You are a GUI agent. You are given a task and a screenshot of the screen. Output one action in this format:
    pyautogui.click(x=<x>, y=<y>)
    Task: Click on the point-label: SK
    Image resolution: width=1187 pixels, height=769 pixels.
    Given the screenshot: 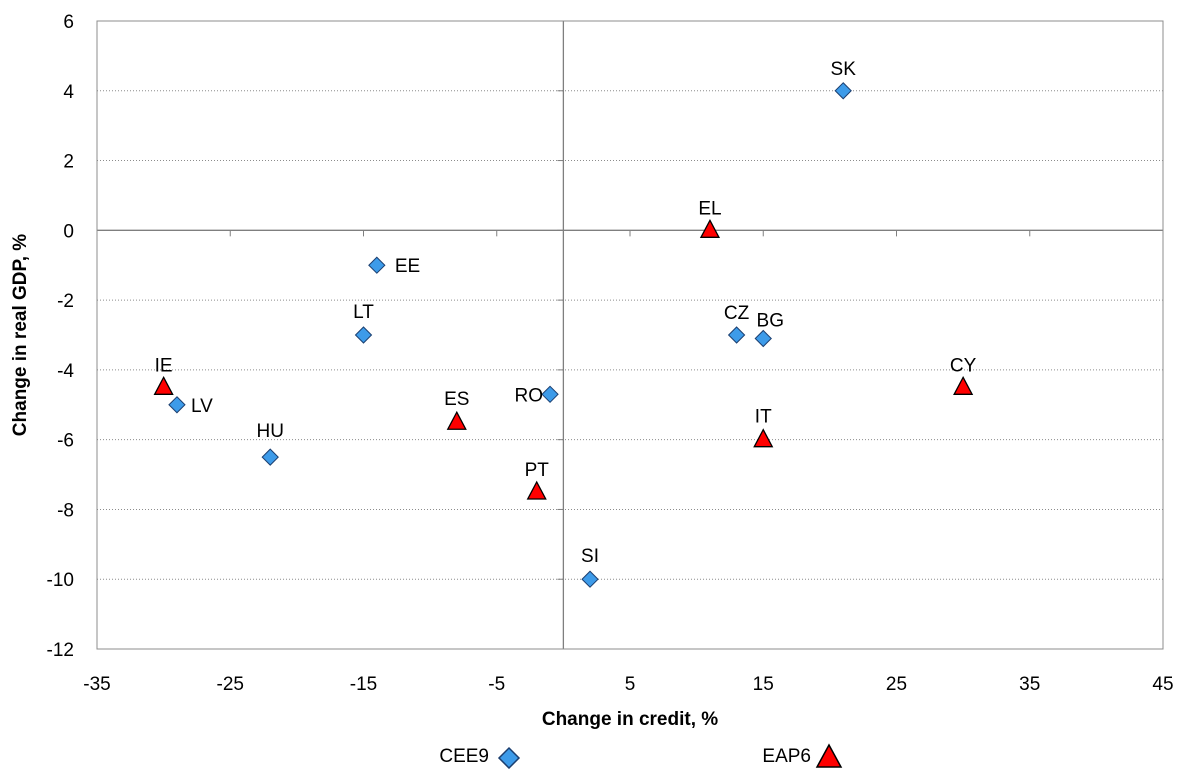 What is the action you would take?
    pyautogui.click(x=844, y=69)
    